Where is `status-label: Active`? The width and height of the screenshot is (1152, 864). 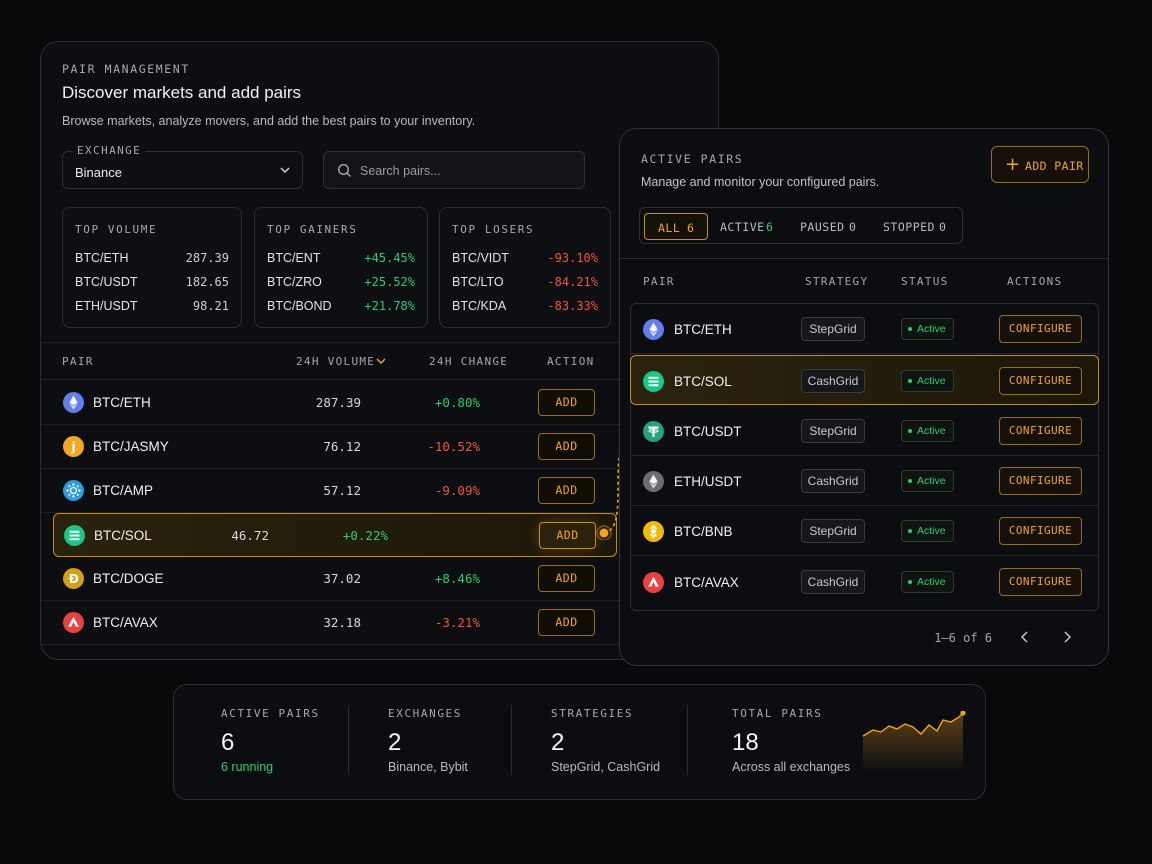
status-label: Active is located at coordinates (931, 431).